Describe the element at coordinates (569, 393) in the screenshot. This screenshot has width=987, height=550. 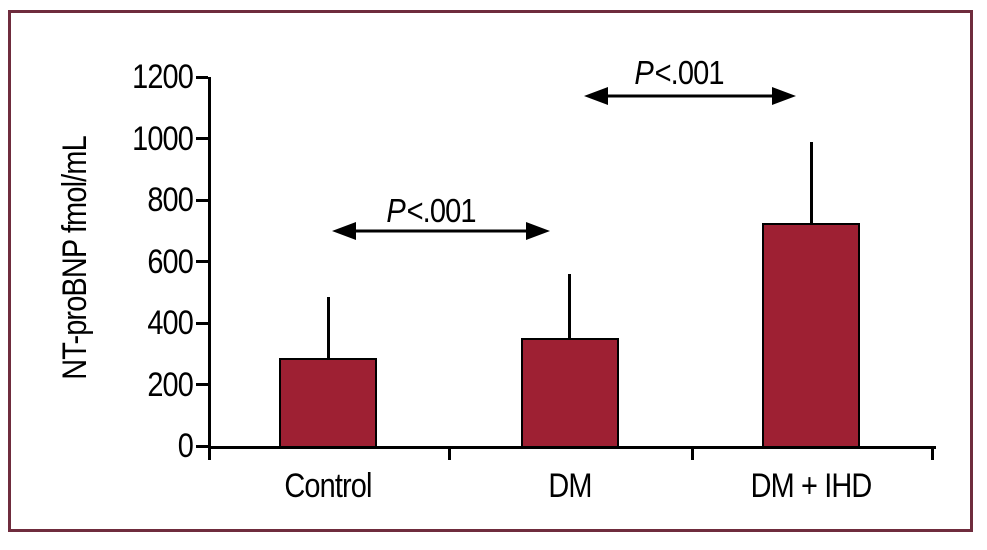
I see `bar-dm` at that location.